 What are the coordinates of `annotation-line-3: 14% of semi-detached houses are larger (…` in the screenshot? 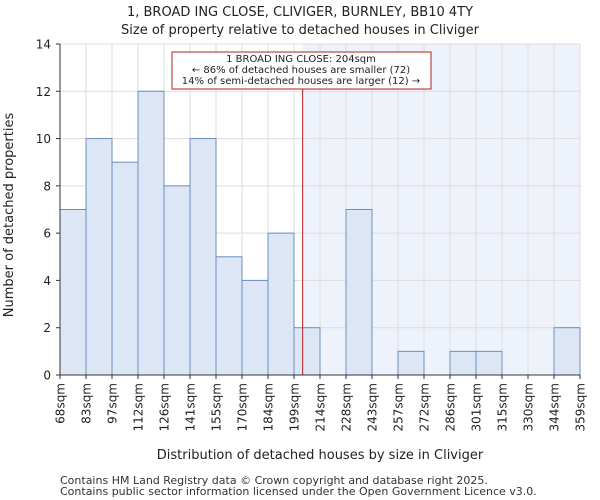 It's located at (301, 81).